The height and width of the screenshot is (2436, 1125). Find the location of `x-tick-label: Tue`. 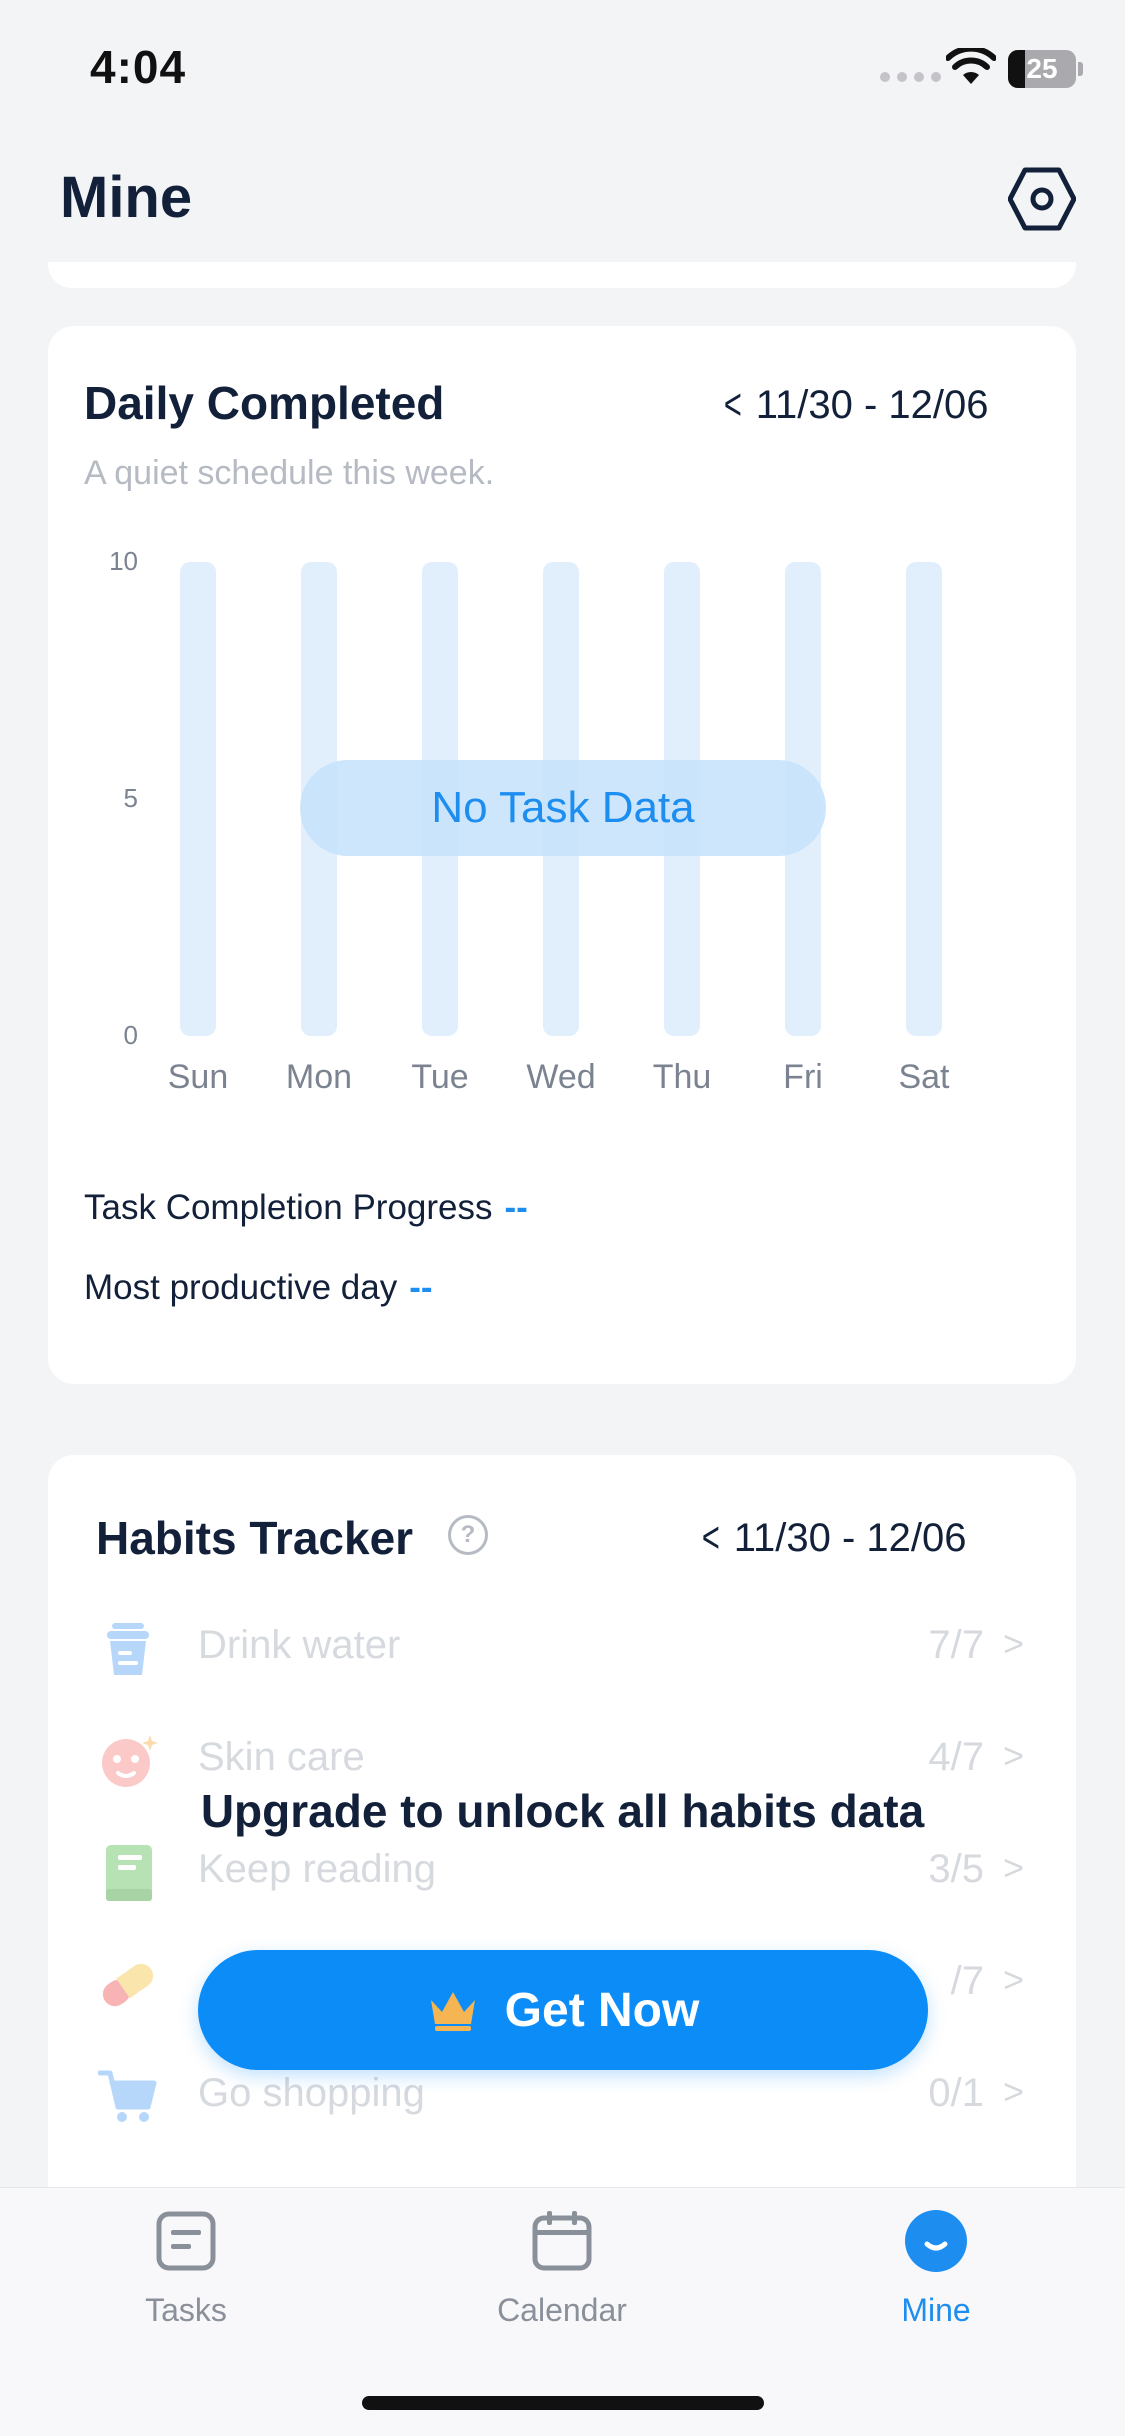

x-tick-label: Tue is located at coordinates (440, 1077).